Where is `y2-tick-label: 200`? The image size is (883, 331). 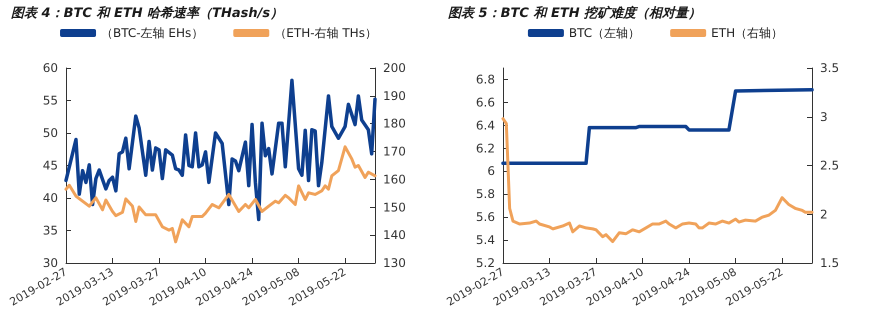 y2-tick-label: 200 is located at coordinates (394, 68).